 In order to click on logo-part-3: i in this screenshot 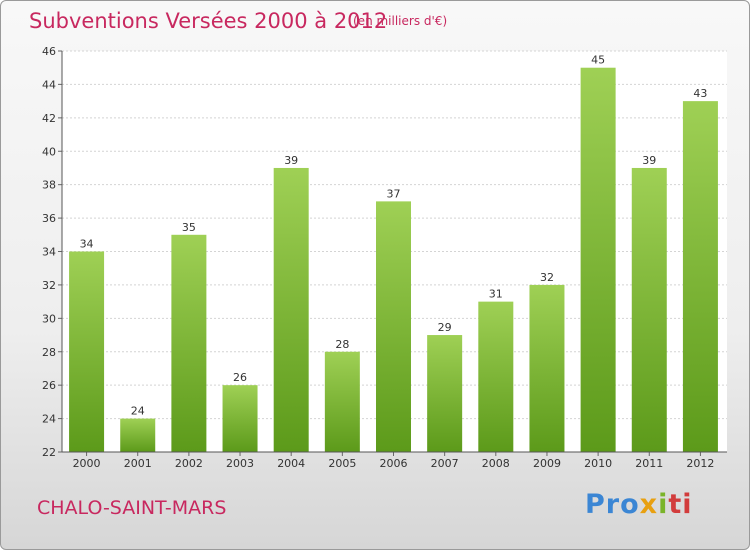, I will do `click(663, 504)`.